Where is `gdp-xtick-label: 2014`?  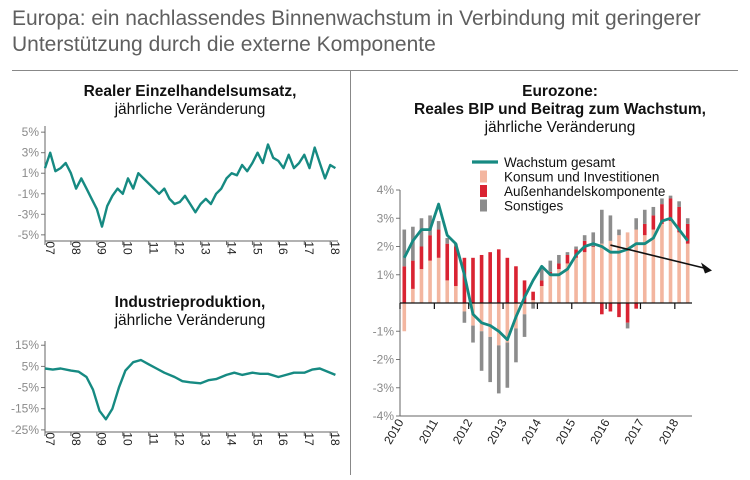
gdp-xtick-label: 2014 is located at coordinates (532, 431).